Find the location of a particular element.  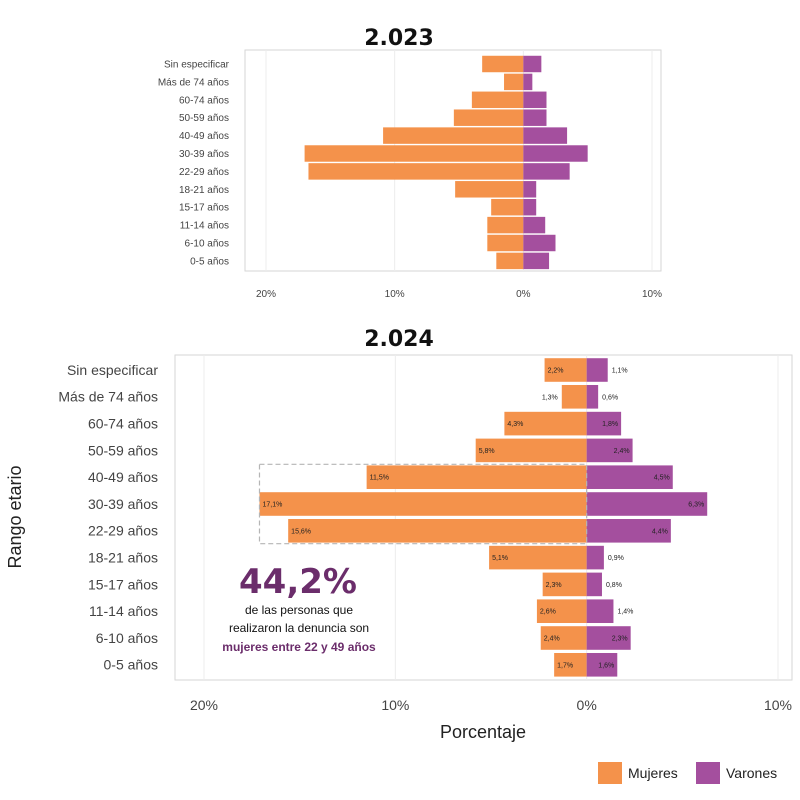

data-label-varones: 0,9% is located at coordinates (616, 558).